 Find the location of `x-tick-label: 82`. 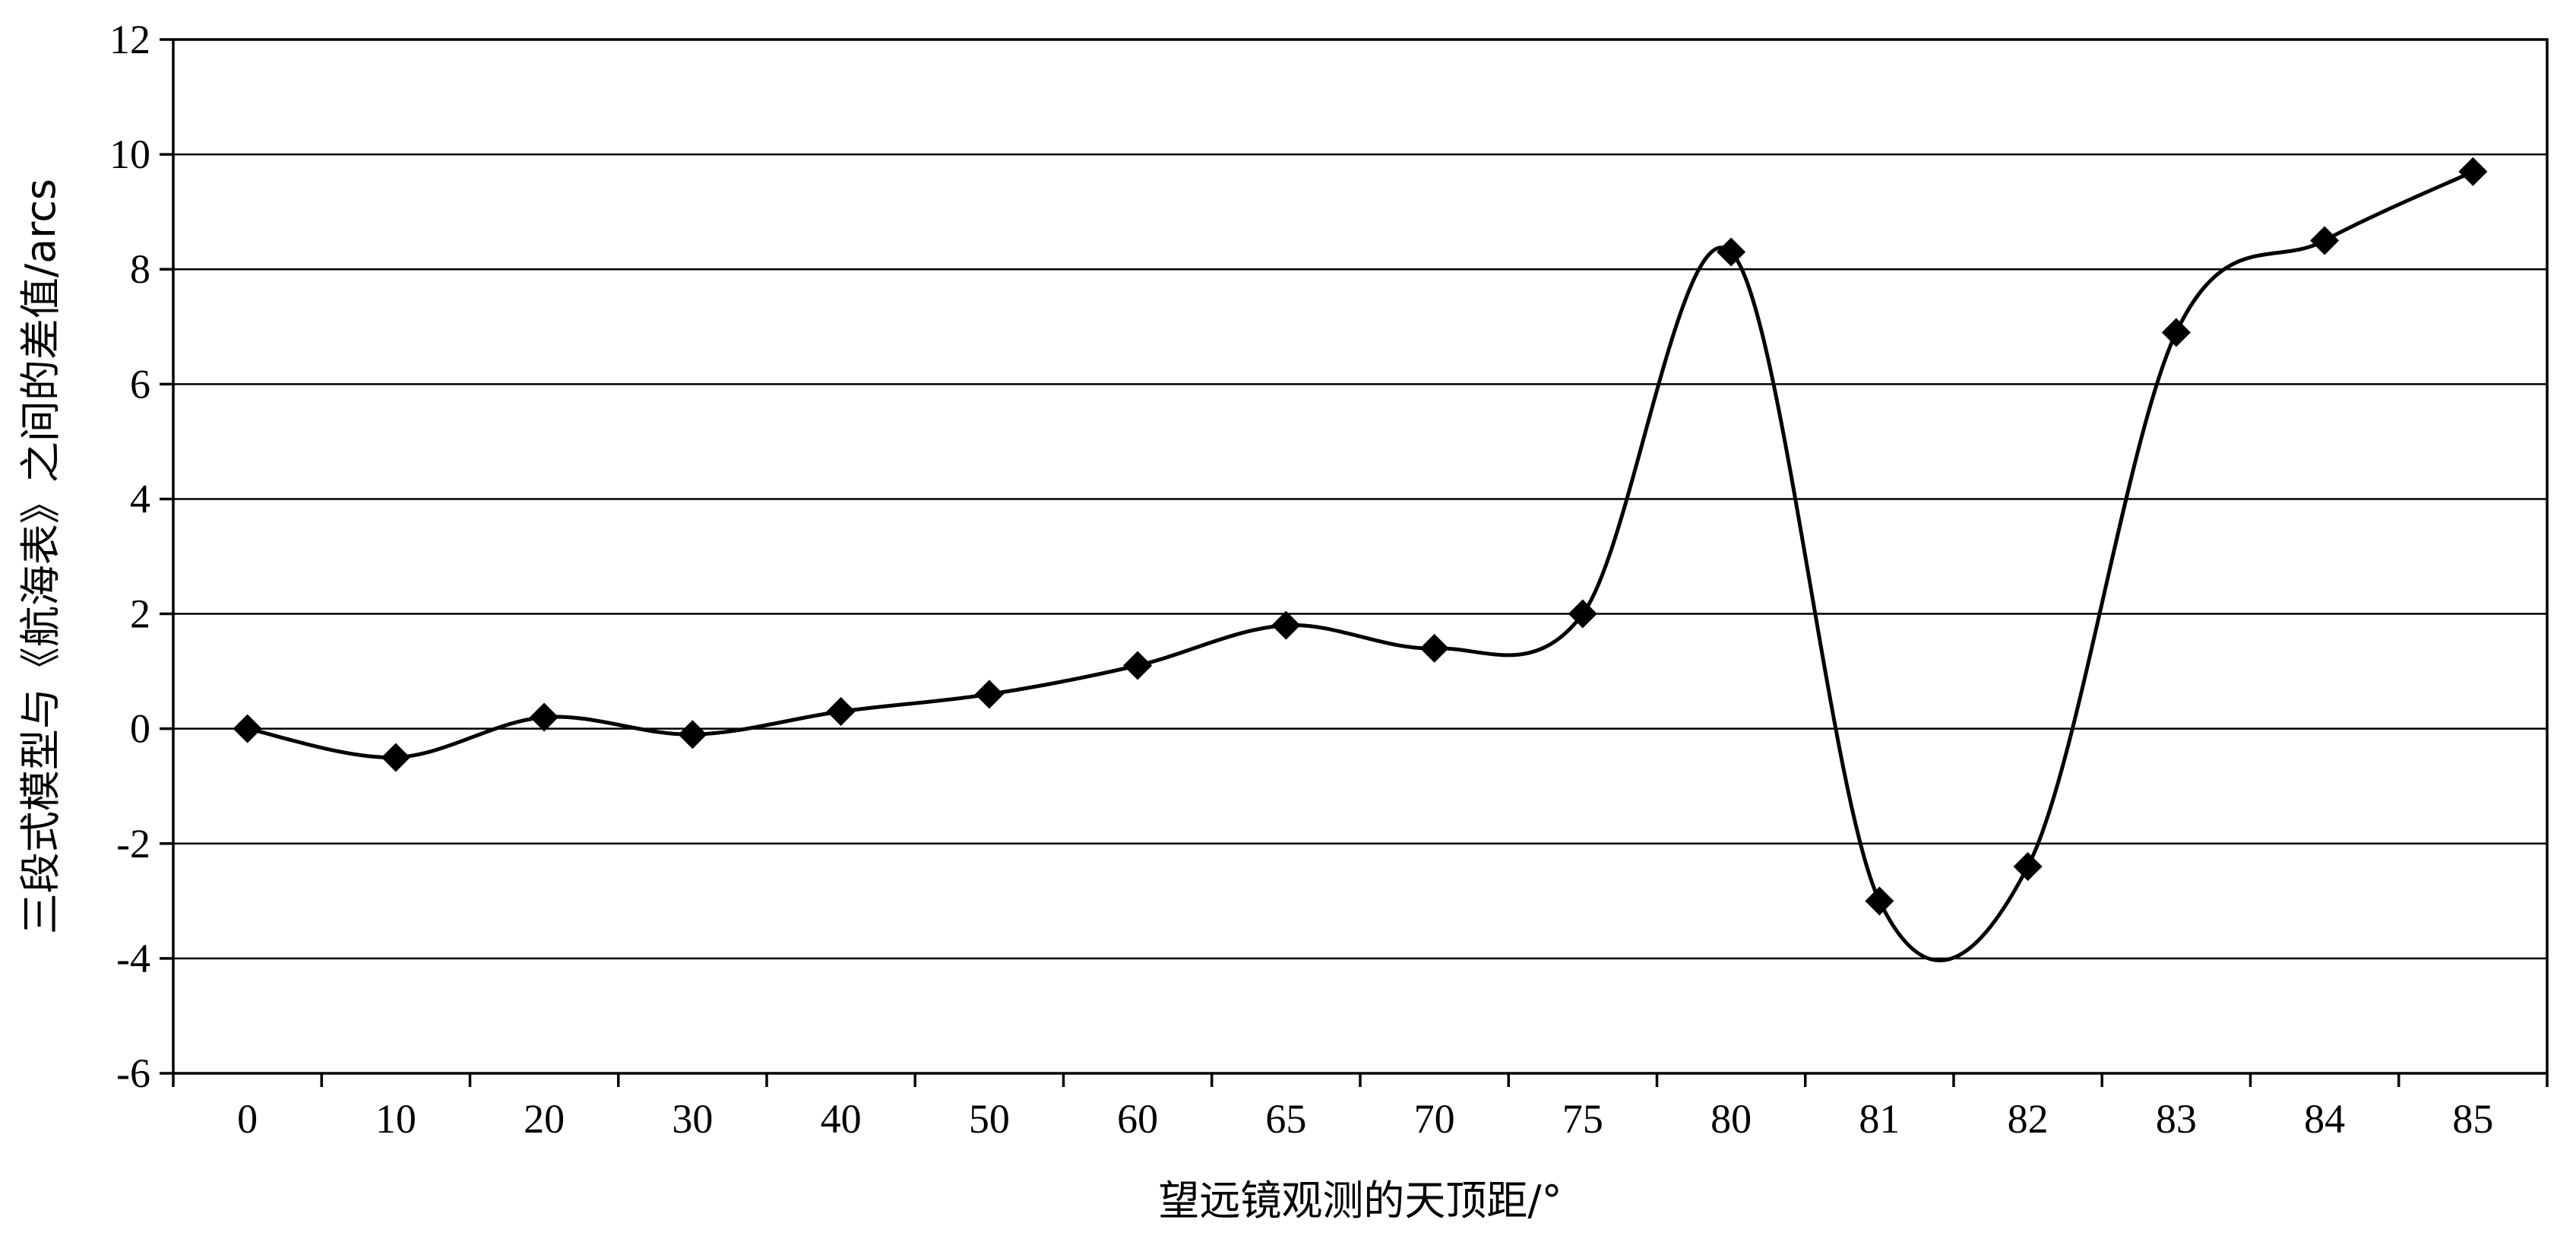

x-tick-label: 82 is located at coordinates (2029, 1119).